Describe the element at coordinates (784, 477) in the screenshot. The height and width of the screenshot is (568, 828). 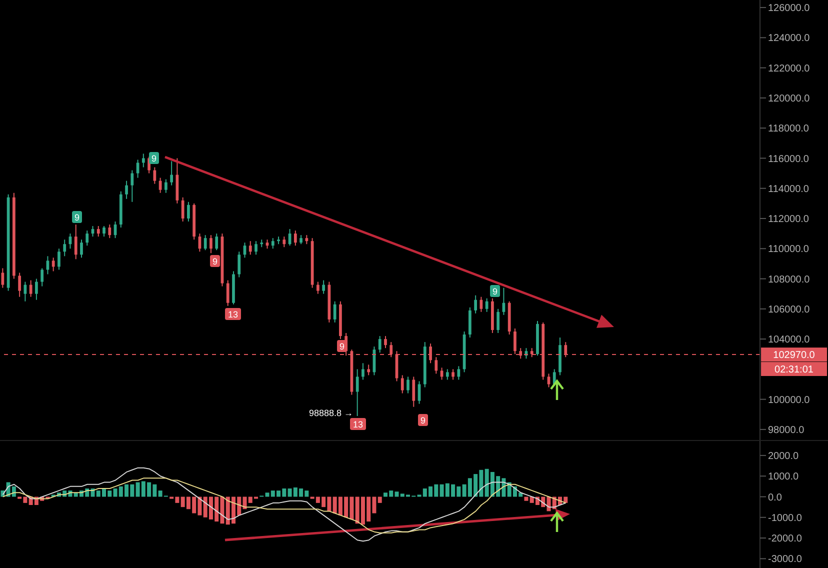
I see `y-tick-label: 1000.0` at that location.